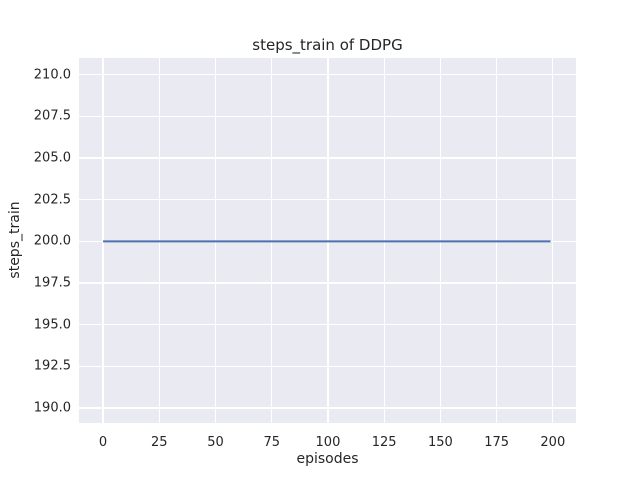  Describe the element at coordinates (215, 442) in the screenshot. I see `x-tick-label: 50` at that location.